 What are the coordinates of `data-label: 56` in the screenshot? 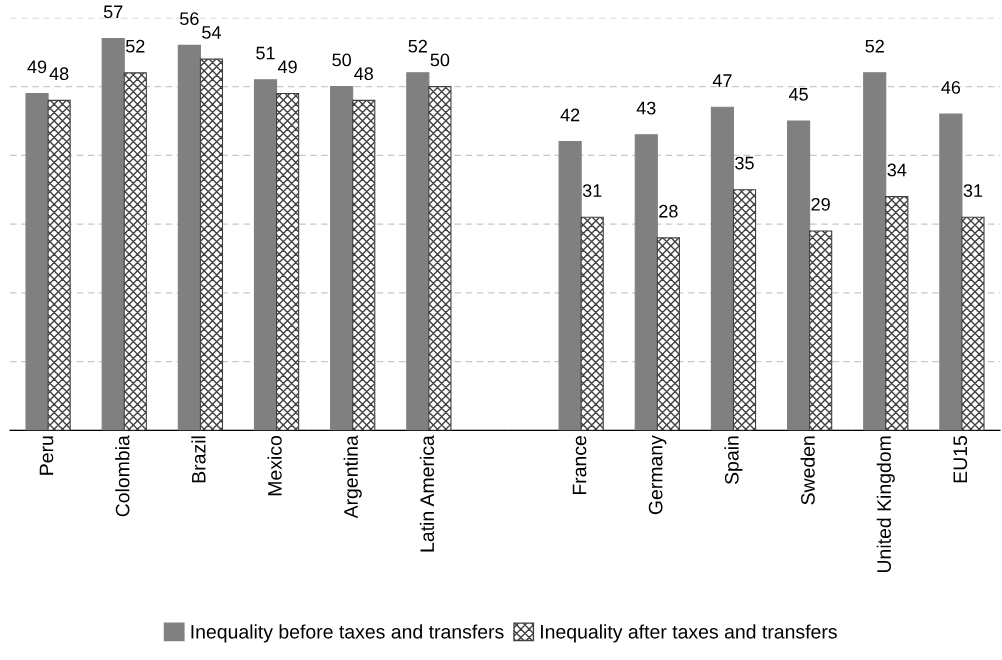 It's located at (189, 19).